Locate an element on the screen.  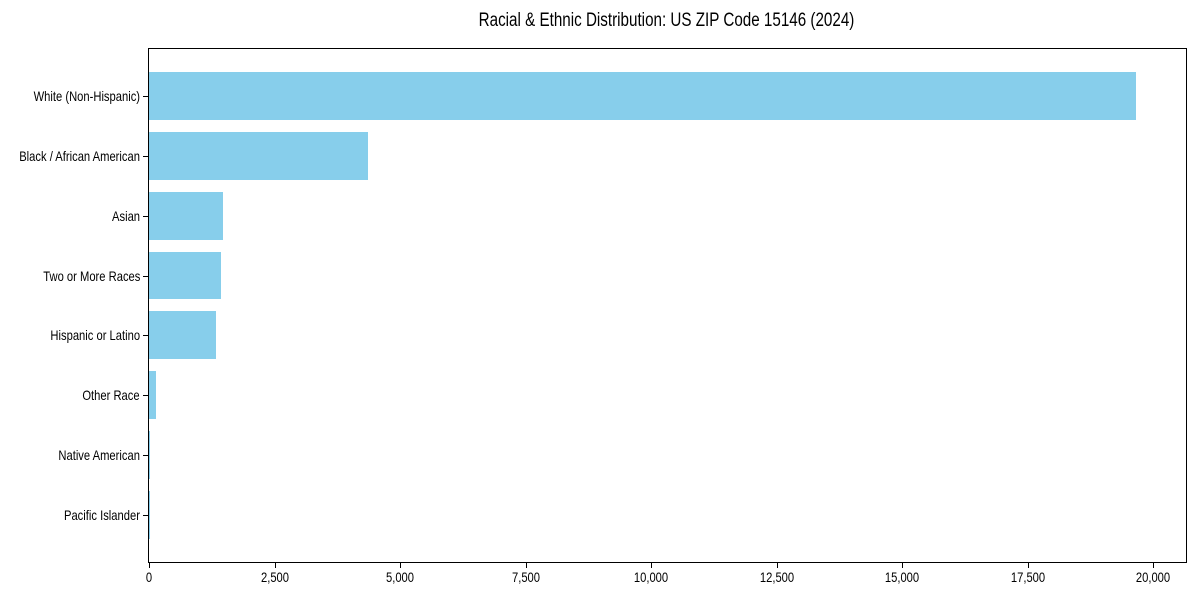
x-tick-label: 5,000 is located at coordinates (400, 577).